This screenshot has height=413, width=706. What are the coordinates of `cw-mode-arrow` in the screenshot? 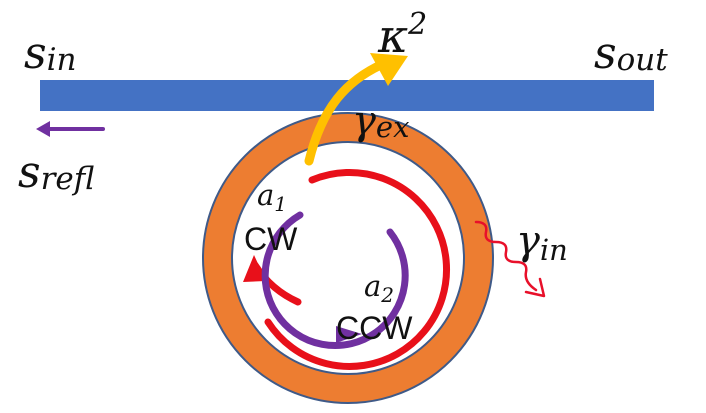 It's located at (346, 269).